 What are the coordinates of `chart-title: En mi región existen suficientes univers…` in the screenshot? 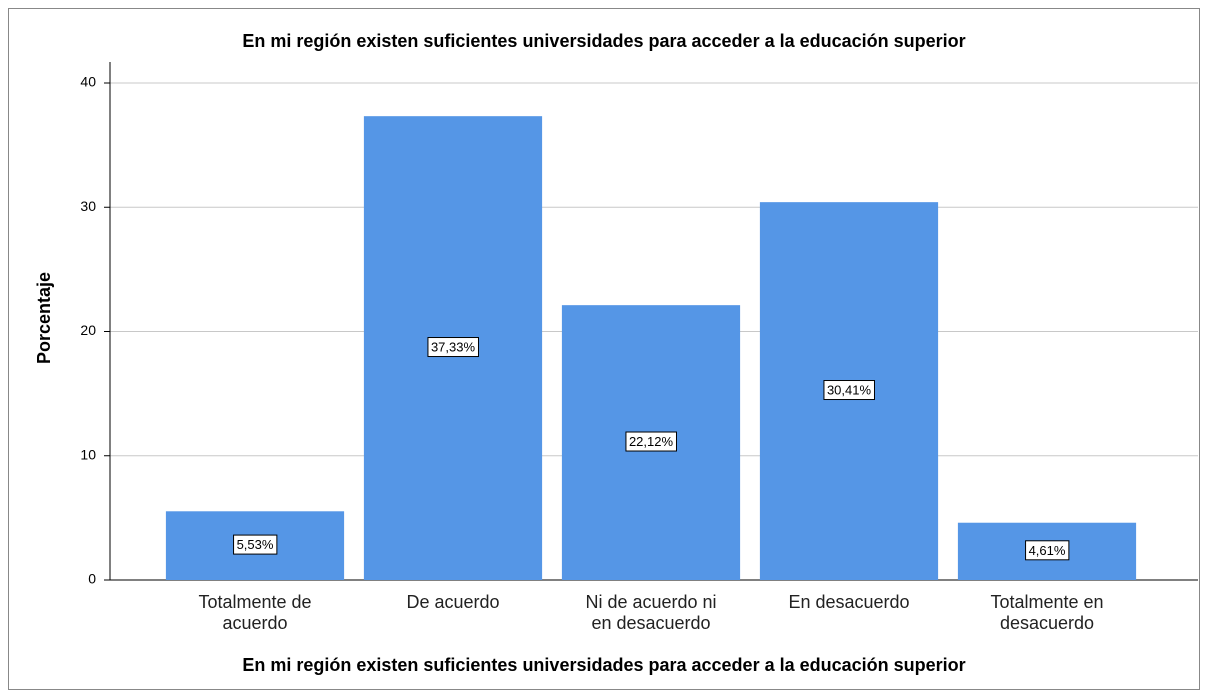 It's located at (603, 41).